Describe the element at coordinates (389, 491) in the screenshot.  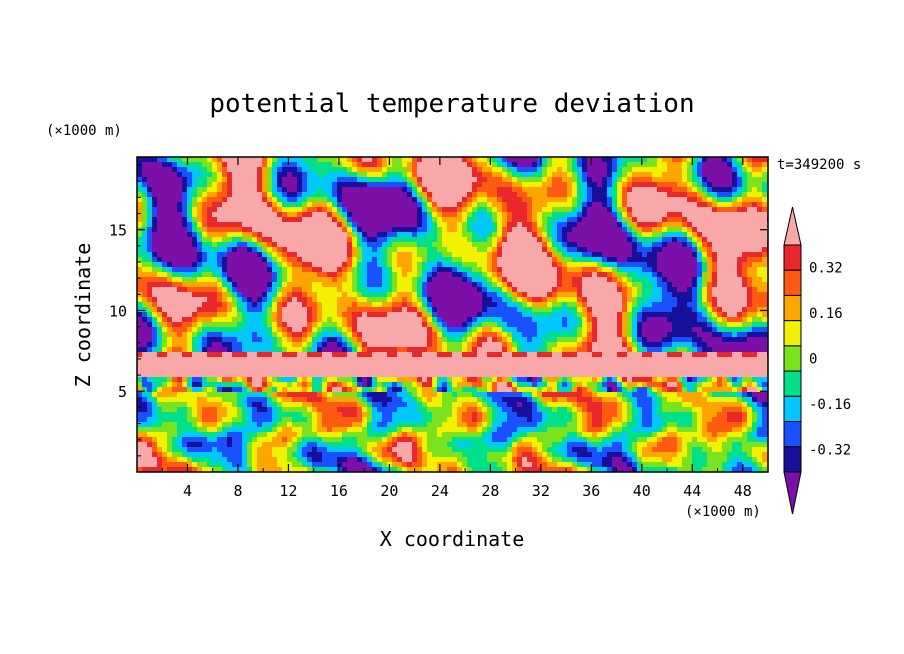
I see `x-tick-label: 20` at that location.